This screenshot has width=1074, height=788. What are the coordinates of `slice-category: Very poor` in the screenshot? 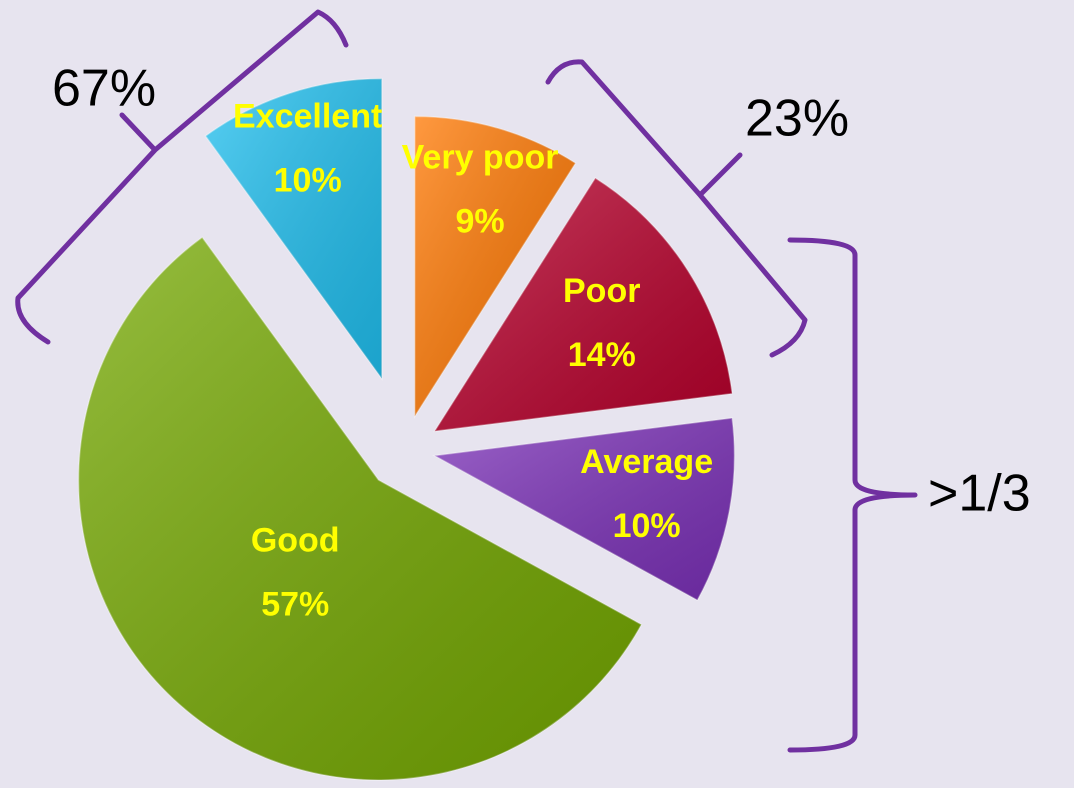 It's located at (480, 158).